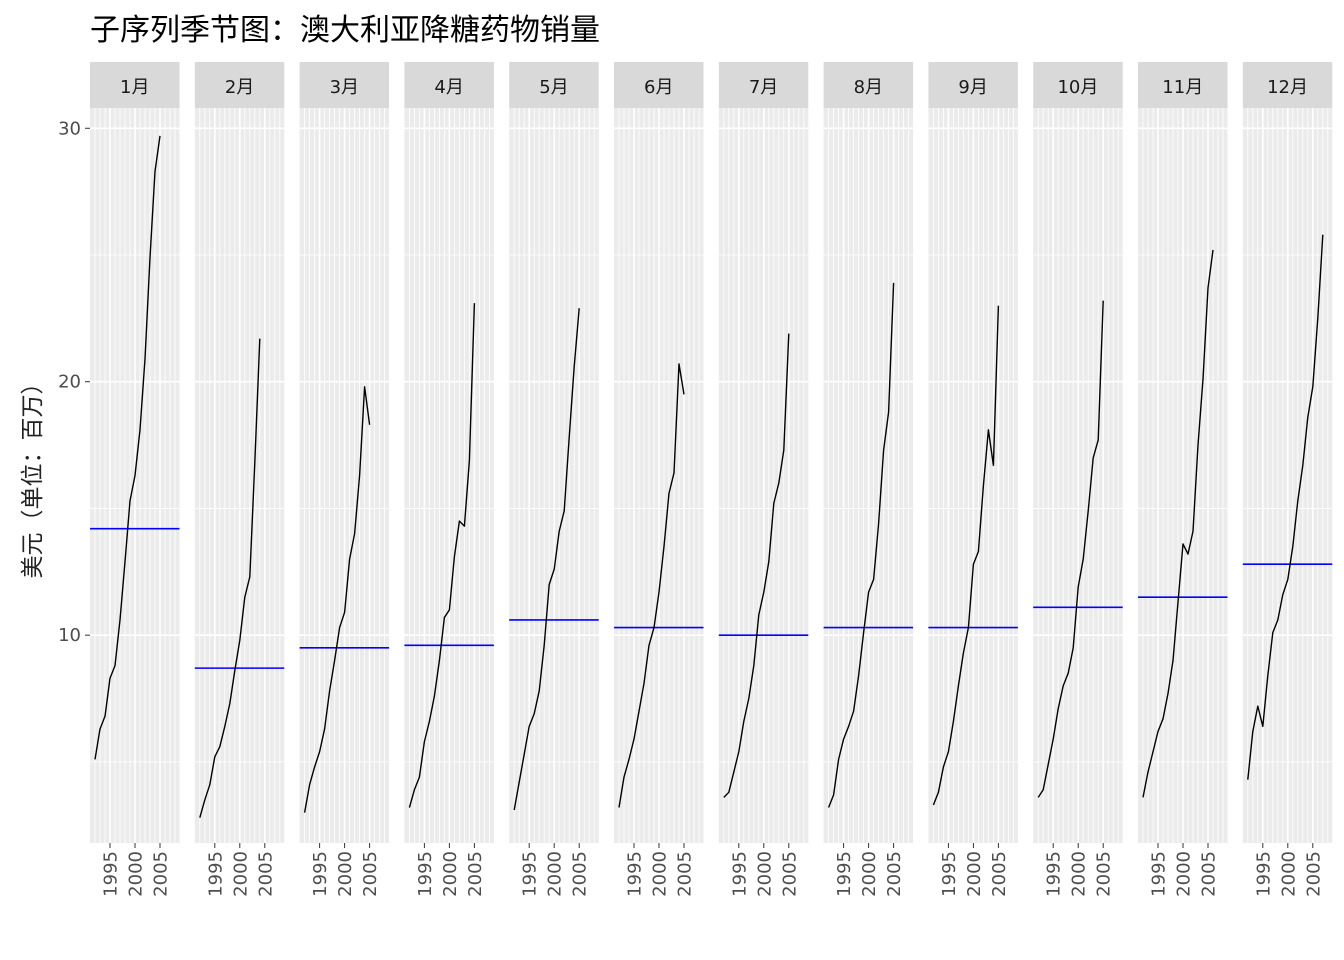 Image resolution: width=1344 pixels, height=960 pixels. I want to click on y-axis: 10 20 30, so click(74, 382).